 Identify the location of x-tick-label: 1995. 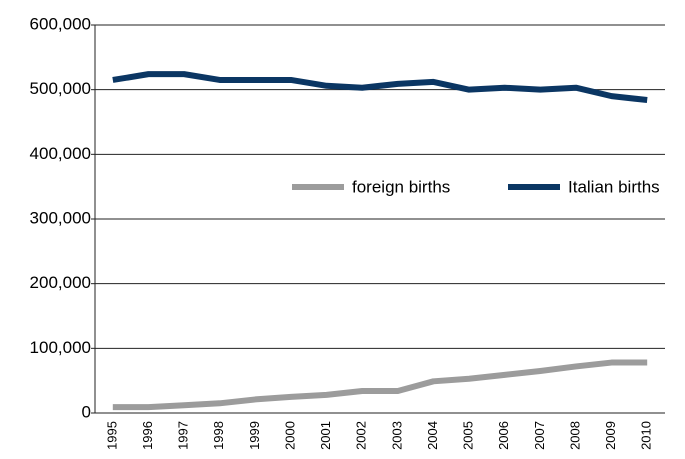
(111, 435).